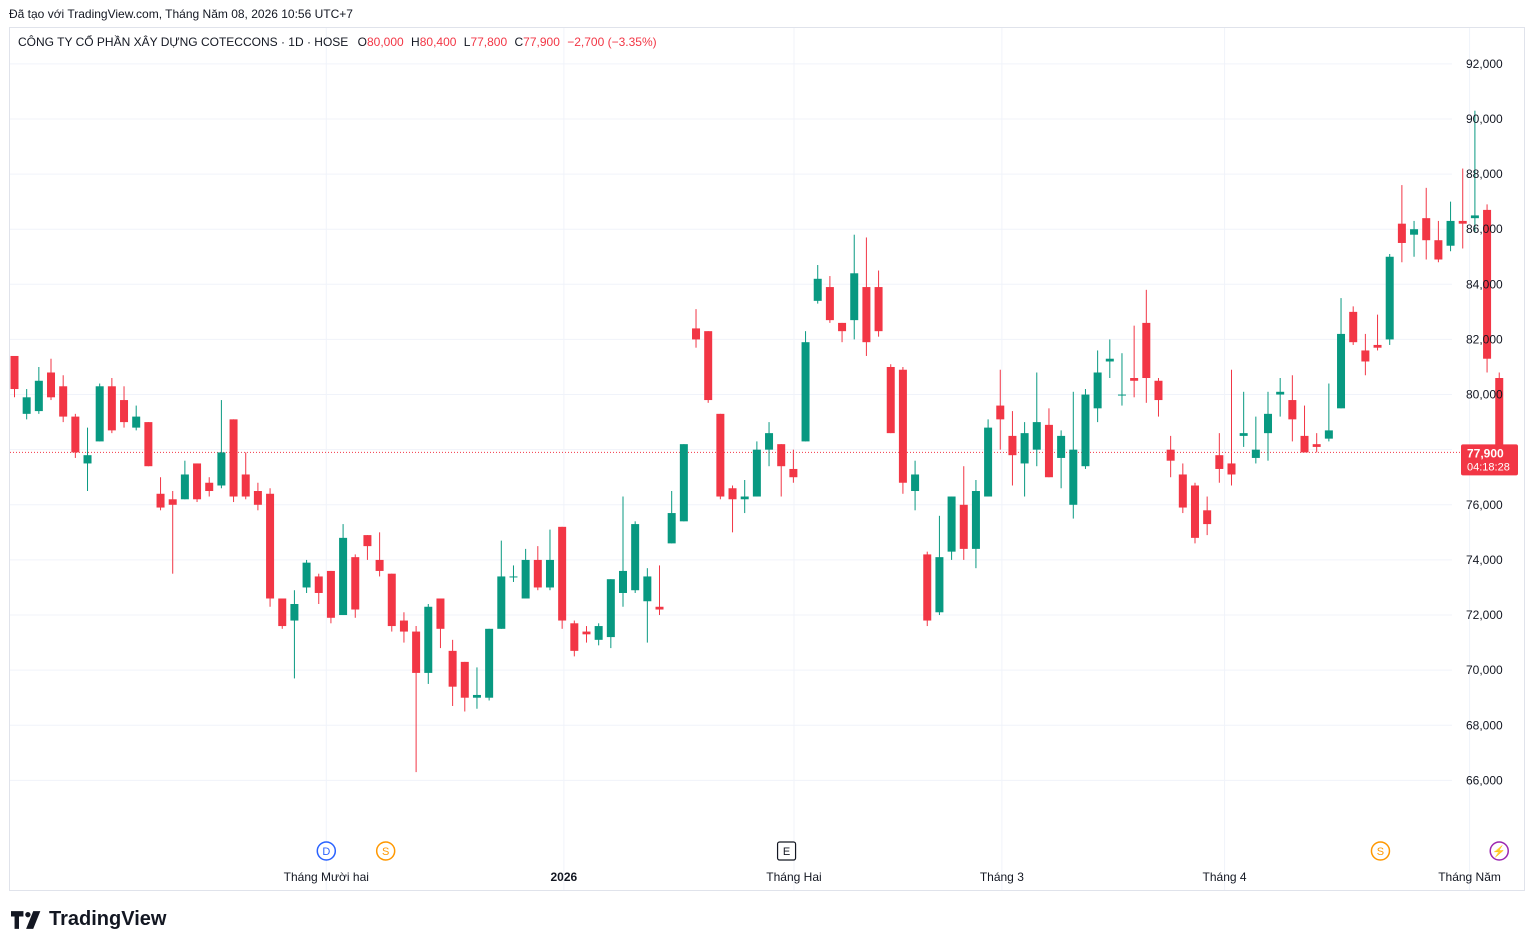 Image resolution: width=1534 pixels, height=951 pixels. What do you see at coordinates (1225, 877) in the screenshot?
I see `x-tick-label: Tháng 4` at bounding box center [1225, 877].